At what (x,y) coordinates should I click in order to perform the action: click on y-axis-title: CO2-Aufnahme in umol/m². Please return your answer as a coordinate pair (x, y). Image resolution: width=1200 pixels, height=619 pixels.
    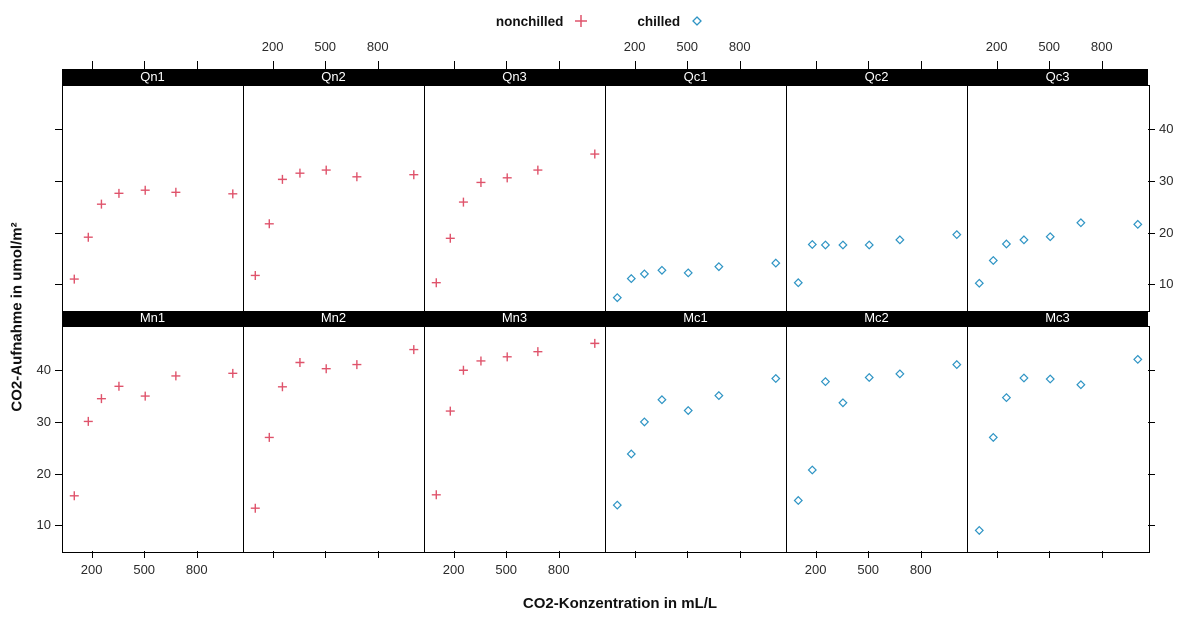
    Looking at the image, I should click on (17, 317).